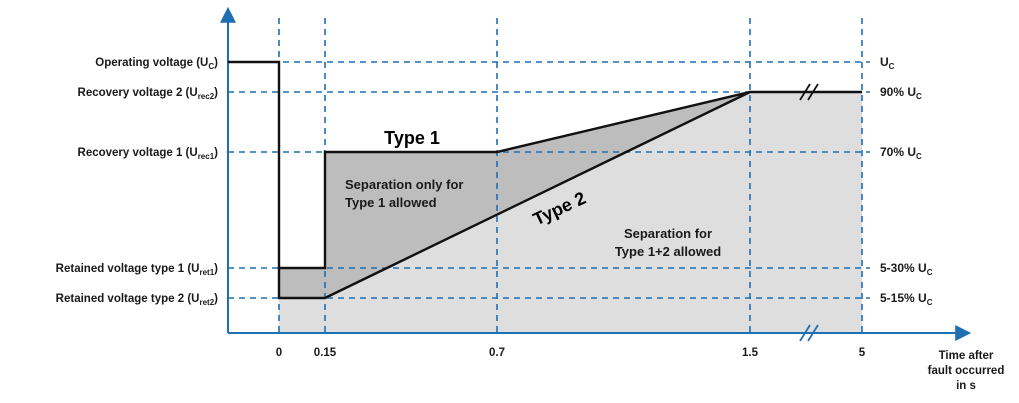 The height and width of the screenshot is (403, 1019). I want to click on svg-text: Type 1+2 allowed, so click(668, 251).